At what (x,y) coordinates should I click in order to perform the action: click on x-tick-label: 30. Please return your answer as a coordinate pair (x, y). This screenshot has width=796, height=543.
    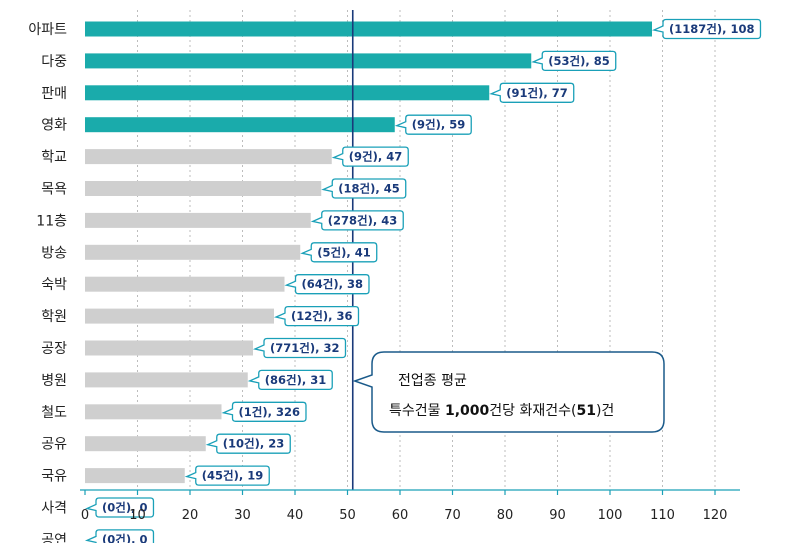
    Looking at the image, I should click on (242, 515).